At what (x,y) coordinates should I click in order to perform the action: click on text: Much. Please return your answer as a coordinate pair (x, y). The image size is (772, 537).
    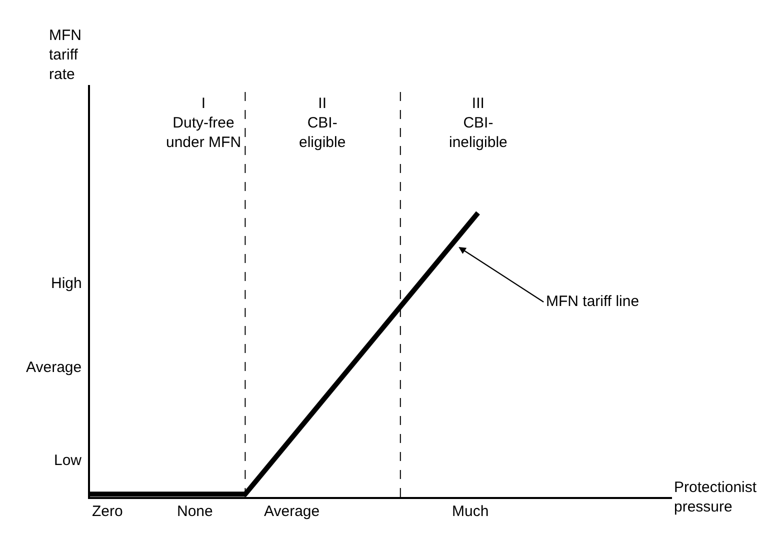
    Looking at the image, I should click on (470, 511).